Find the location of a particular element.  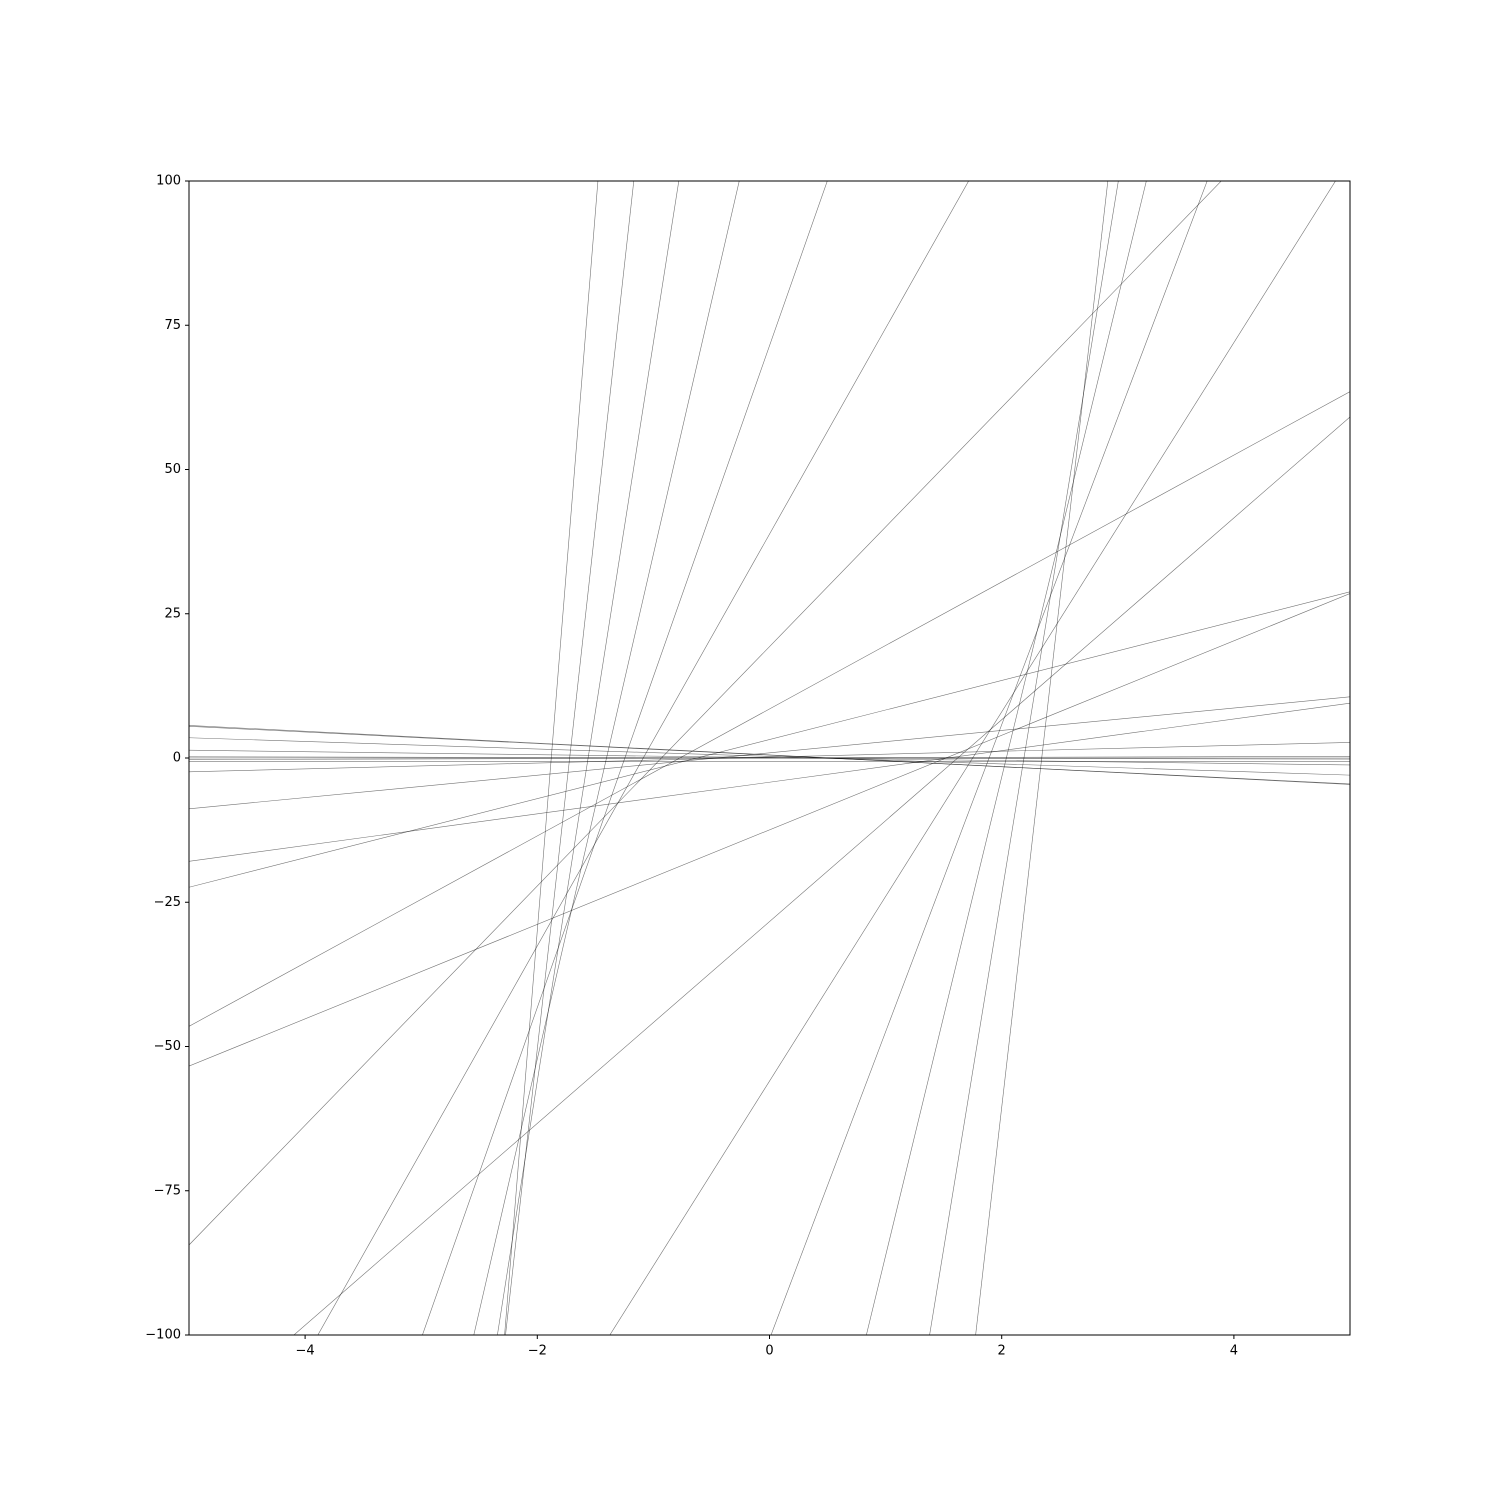

y-tick-label: 25 is located at coordinates (172, 613).